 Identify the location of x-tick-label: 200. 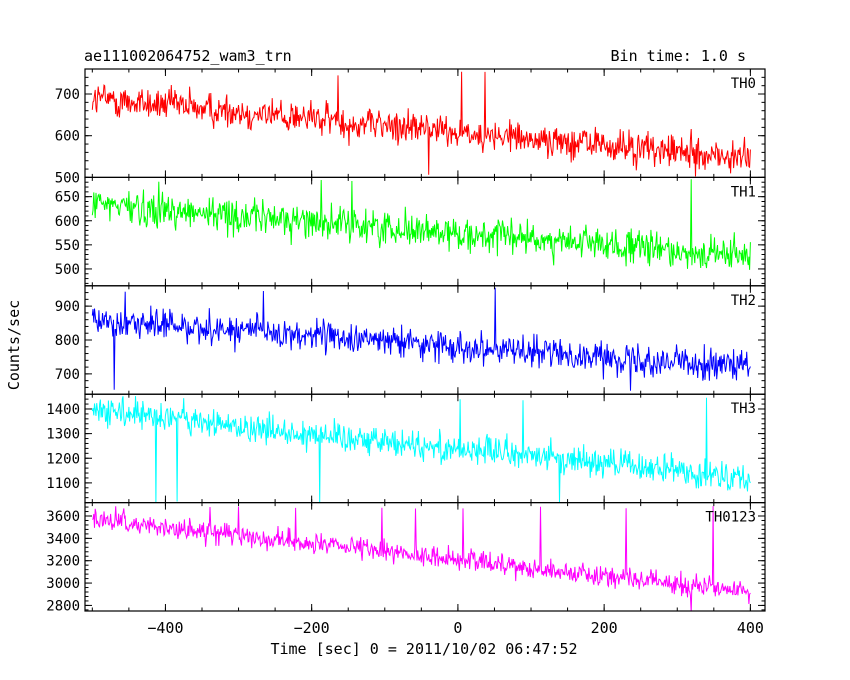
(604, 628).